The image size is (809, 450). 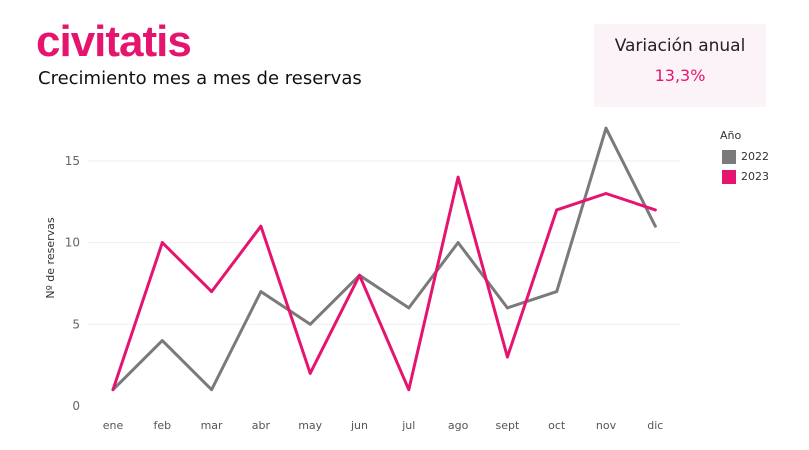 I want to click on legend-label-2022: 2022, so click(x=755, y=156).